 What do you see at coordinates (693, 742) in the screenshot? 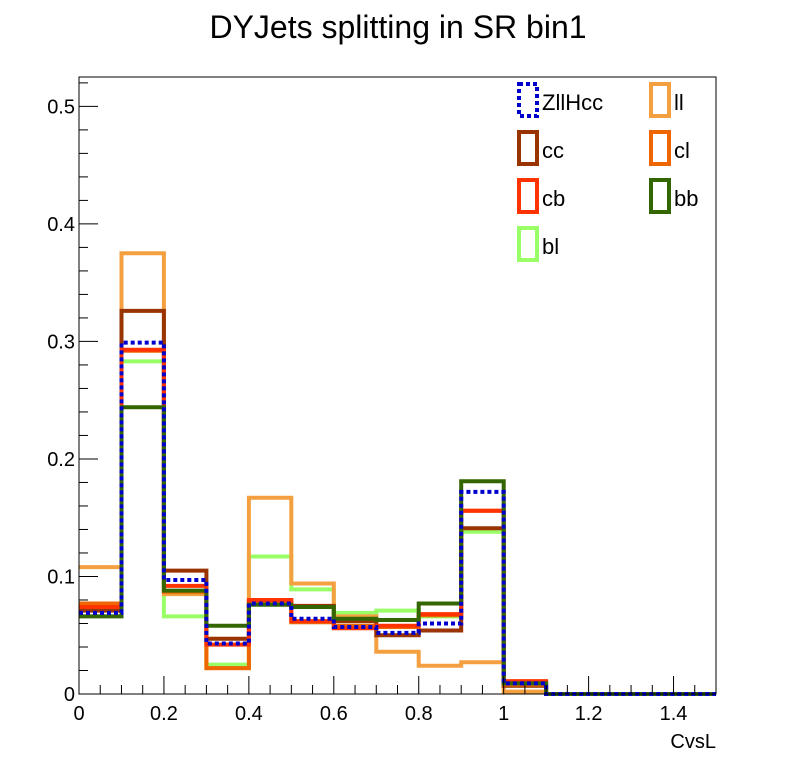
I see `x-axis-label: CvsL` at bounding box center [693, 742].